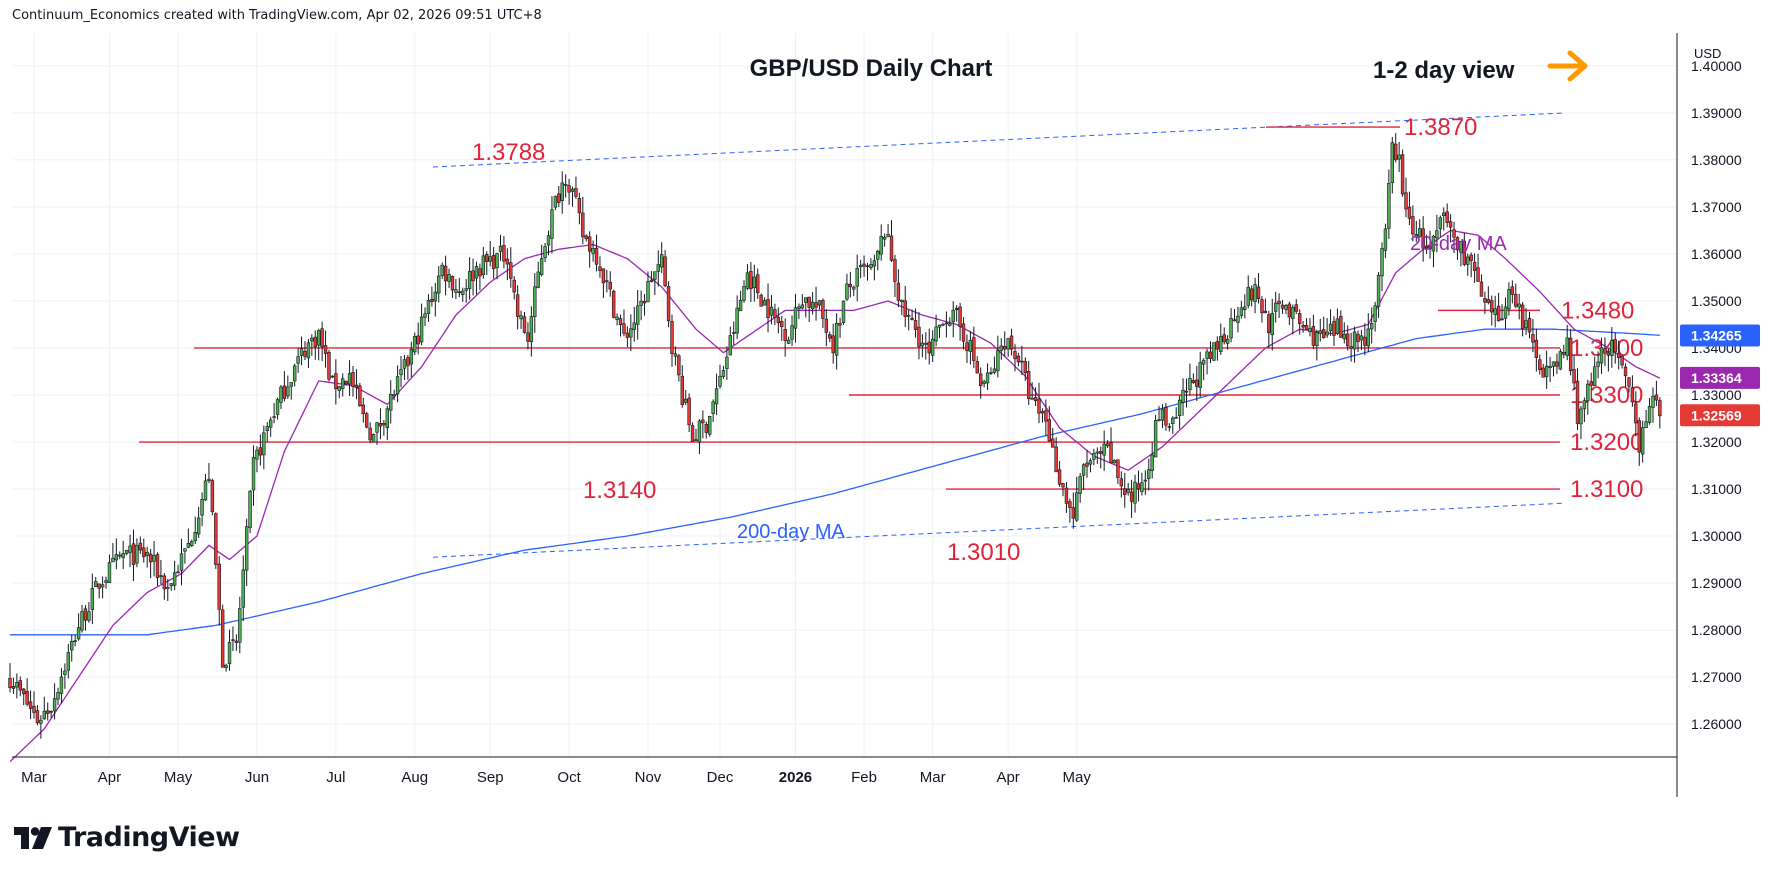 This screenshot has width=1778, height=873. Describe the element at coordinates (1716, 583) in the screenshot. I see `y-tick-label: 1.29000` at that location.